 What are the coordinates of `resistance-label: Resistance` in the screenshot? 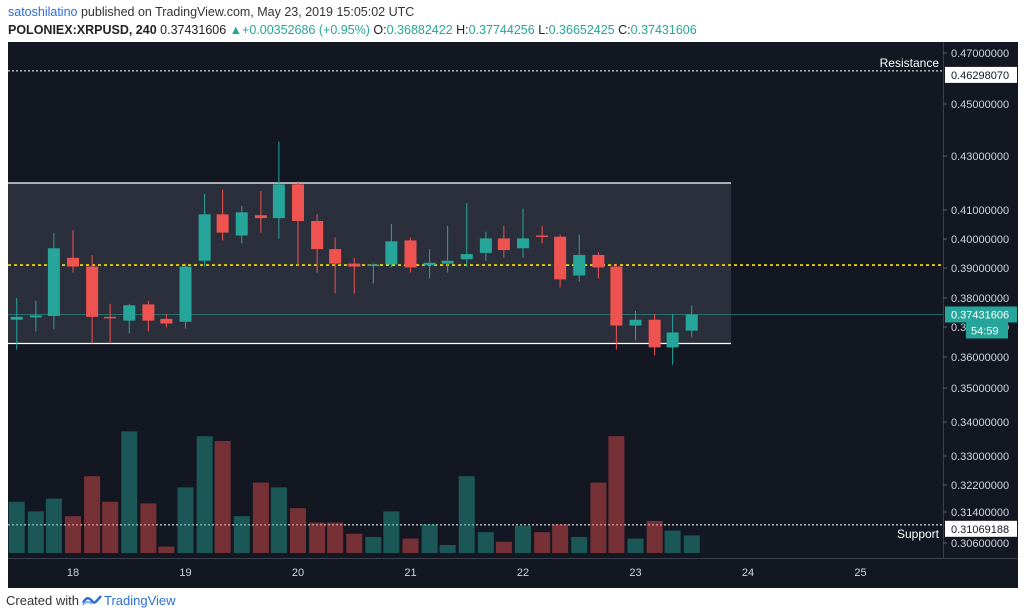 It's located at (910, 63).